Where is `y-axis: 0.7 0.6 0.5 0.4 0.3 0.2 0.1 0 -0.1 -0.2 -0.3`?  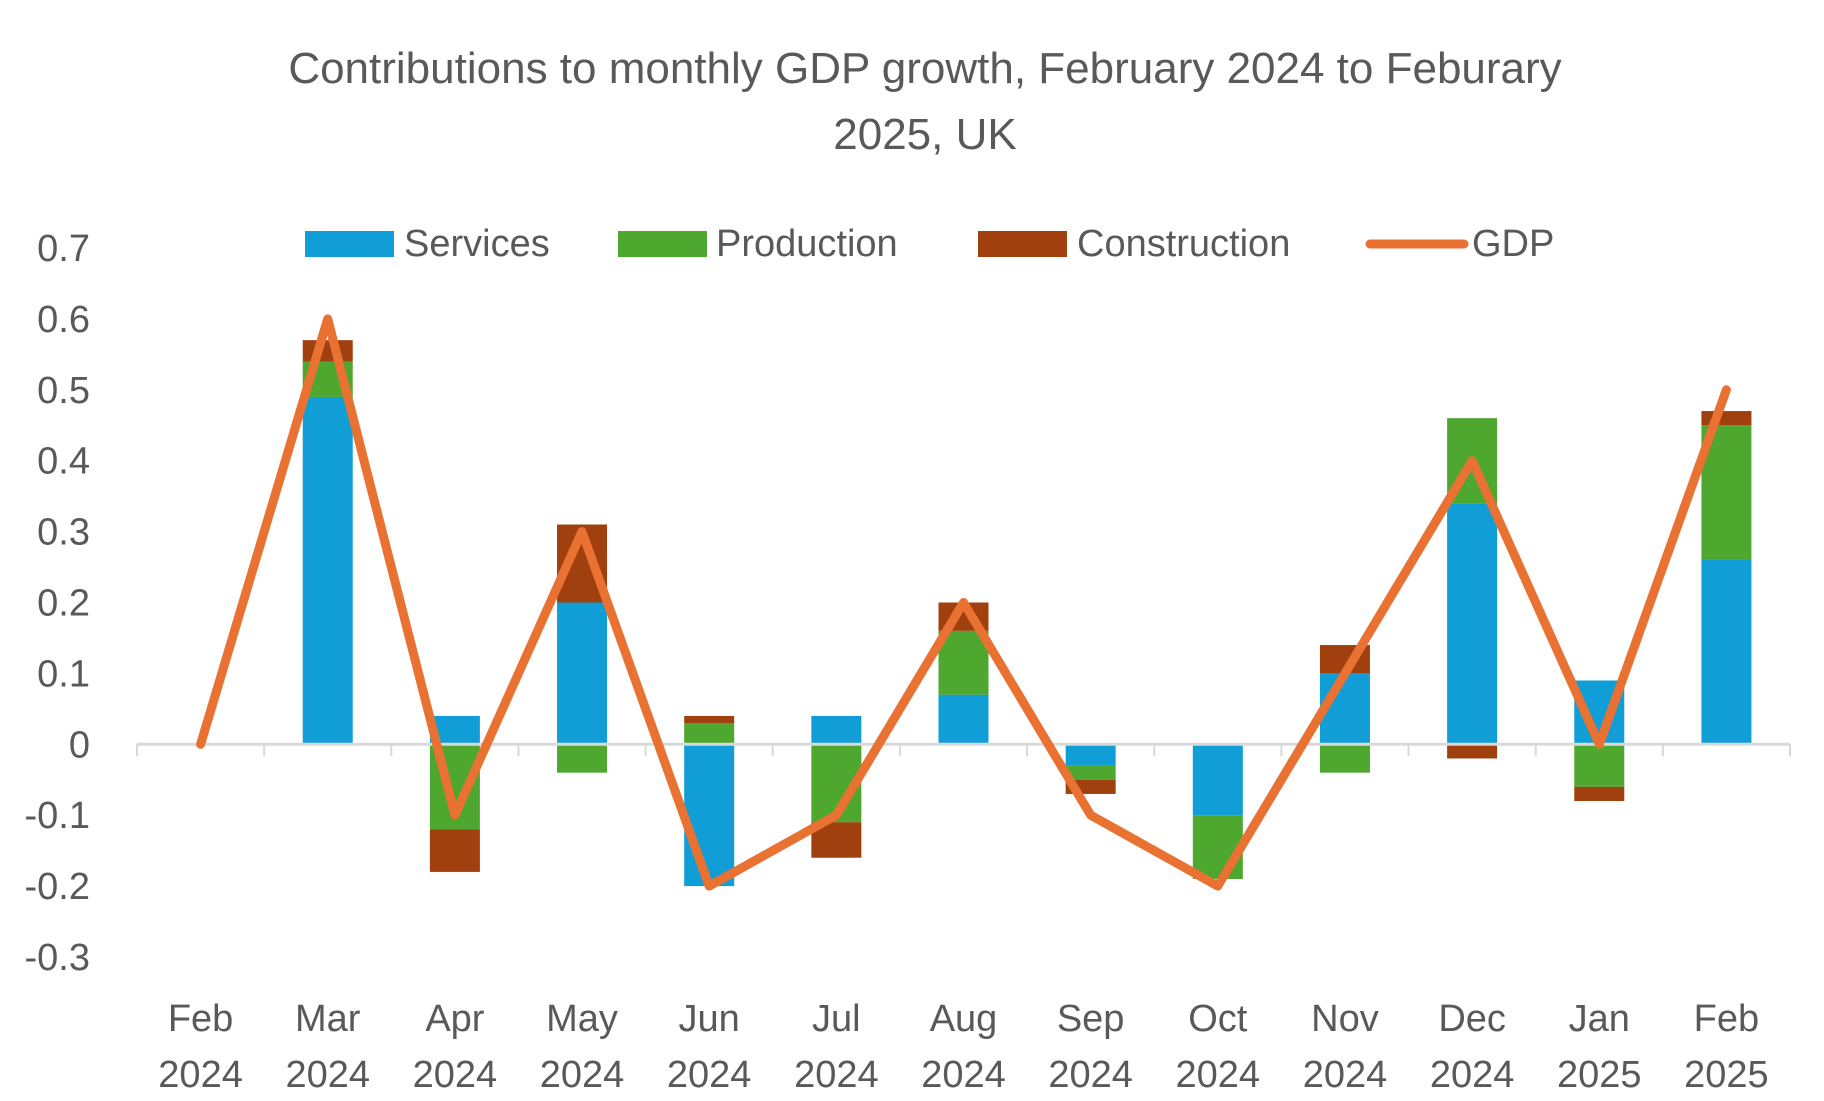 y-axis: 0.7 0.6 0.5 0.4 0.3 0.2 0.1 0 -0.1 -0.2 -0.3 is located at coordinates (57, 603).